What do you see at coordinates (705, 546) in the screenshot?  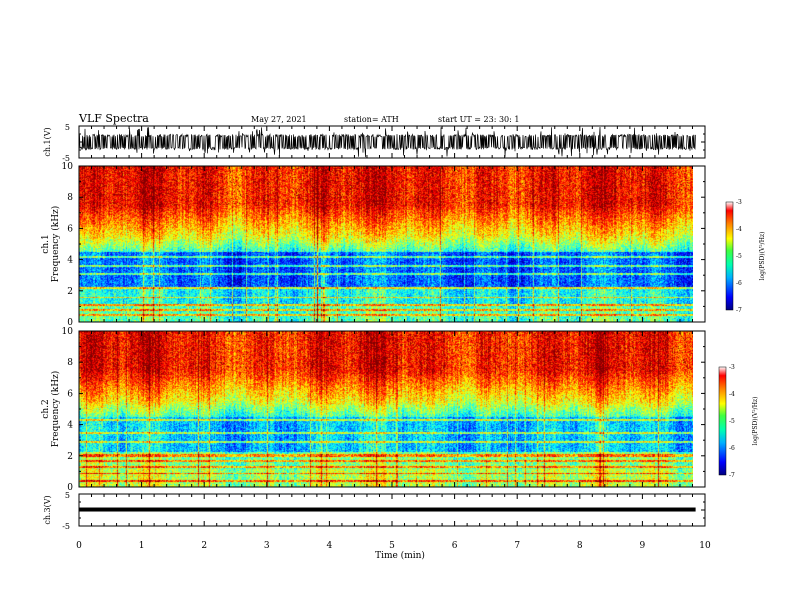 I see `x-tick-label: 10` at bounding box center [705, 546].